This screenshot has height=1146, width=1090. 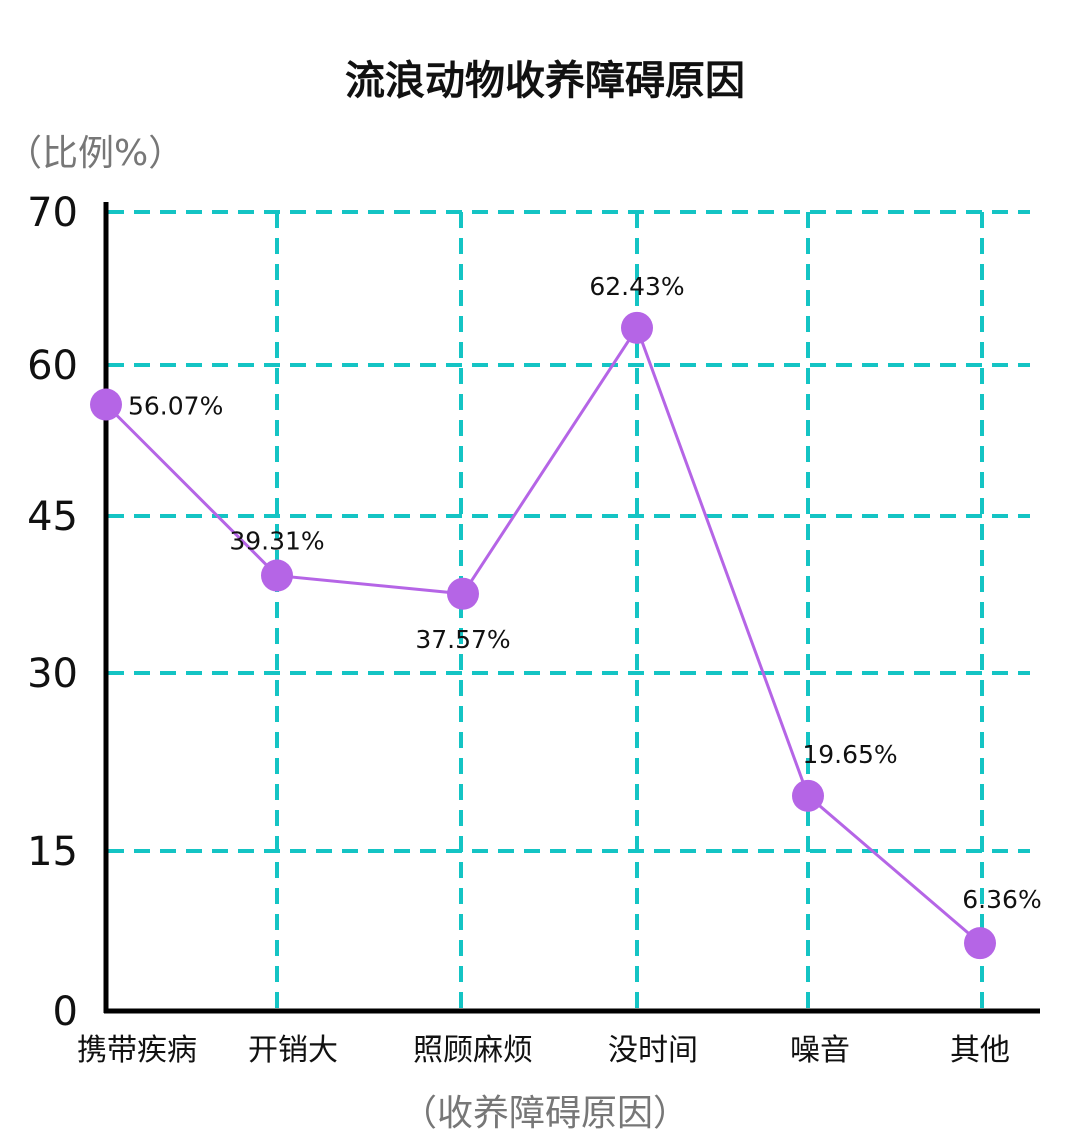 What do you see at coordinates (65, 1012) in the screenshot?
I see `y-tick-label: 0` at bounding box center [65, 1012].